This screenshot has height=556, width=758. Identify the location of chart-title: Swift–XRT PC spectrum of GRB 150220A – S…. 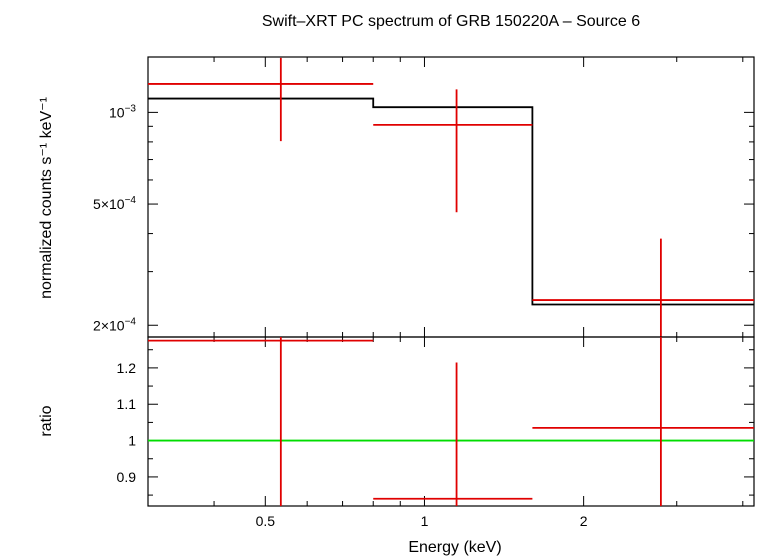
(451, 21).